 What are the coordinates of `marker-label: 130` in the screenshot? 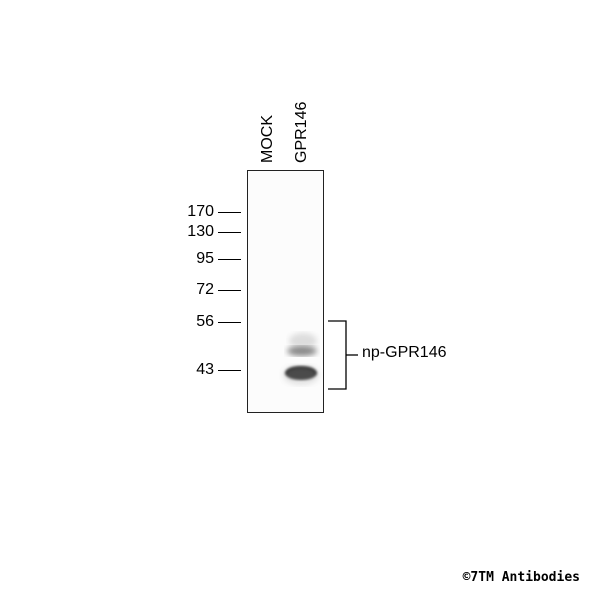 It's located at (200, 231).